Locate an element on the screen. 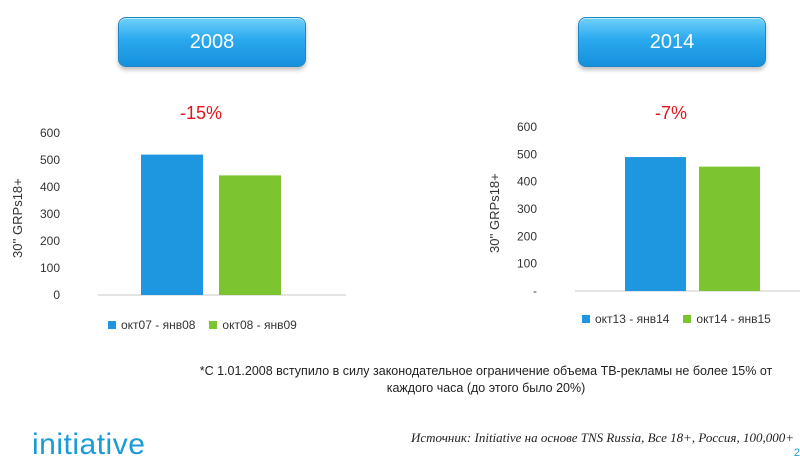 This screenshot has height=473, width=800. y-tick-label: - is located at coordinates (535, 291).